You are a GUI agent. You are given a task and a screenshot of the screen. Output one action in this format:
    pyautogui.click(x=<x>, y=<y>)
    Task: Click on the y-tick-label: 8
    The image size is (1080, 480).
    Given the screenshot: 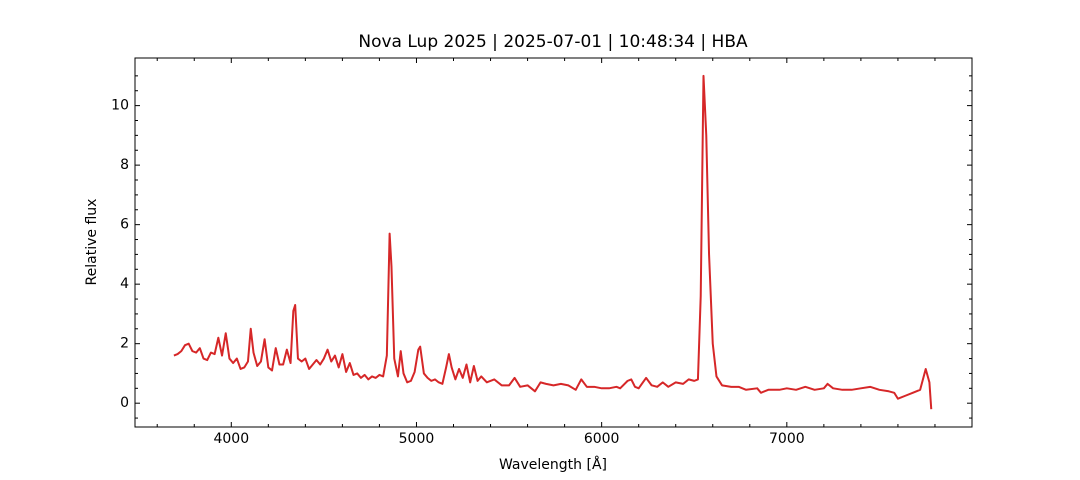 What is the action you would take?
    pyautogui.click(x=124, y=165)
    